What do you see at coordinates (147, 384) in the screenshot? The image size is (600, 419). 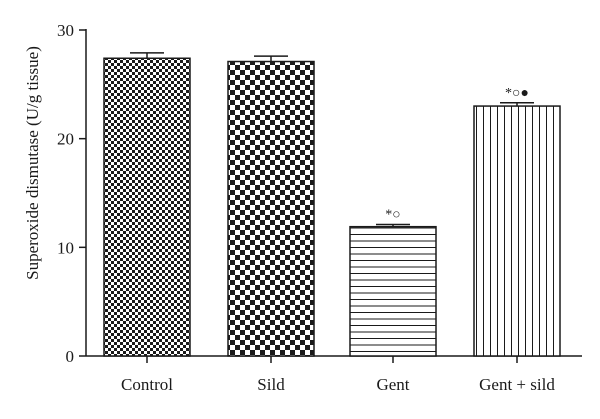 I see `x-category-label: Control` at bounding box center [147, 384].